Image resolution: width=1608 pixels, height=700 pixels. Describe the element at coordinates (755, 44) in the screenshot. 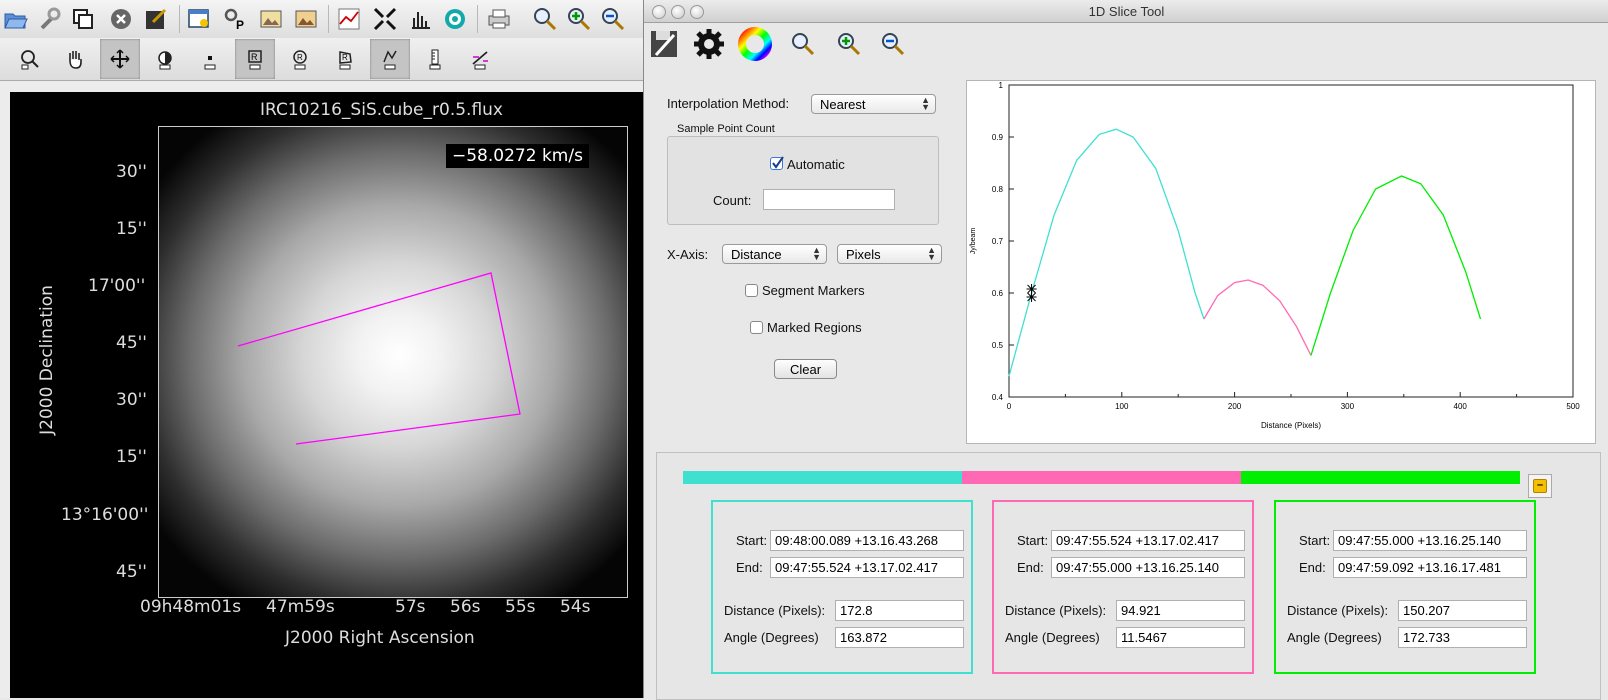

I see `color-wheel-icon` at that location.